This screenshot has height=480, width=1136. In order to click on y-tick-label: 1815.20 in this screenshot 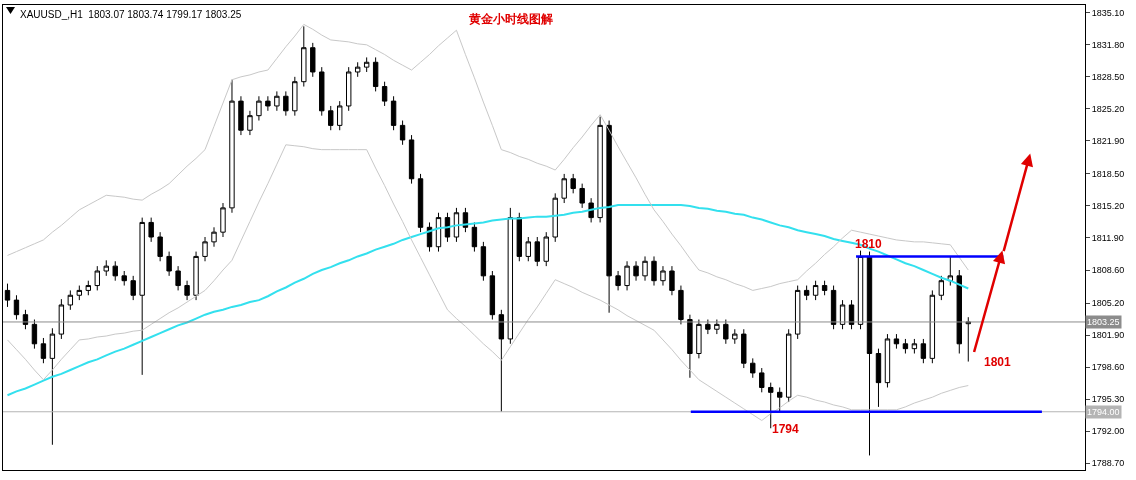, I will do `click(1108, 206)`.